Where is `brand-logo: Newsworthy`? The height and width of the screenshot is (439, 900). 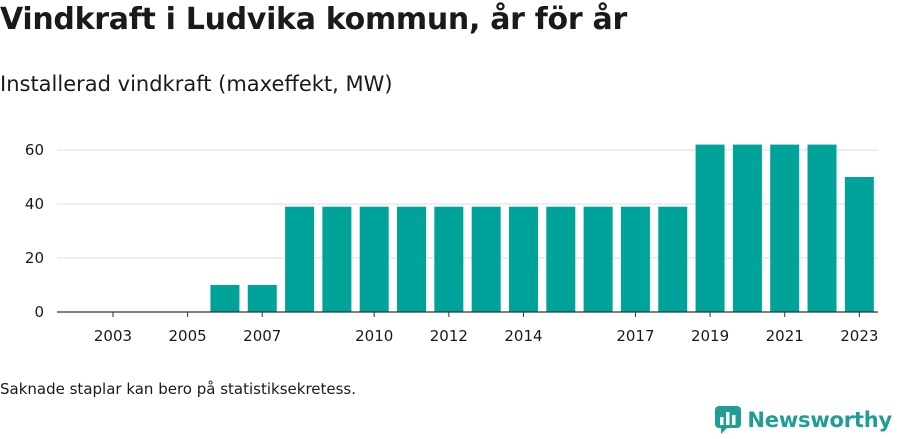 brand-logo: Newsworthy is located at coordinates (803, 420).